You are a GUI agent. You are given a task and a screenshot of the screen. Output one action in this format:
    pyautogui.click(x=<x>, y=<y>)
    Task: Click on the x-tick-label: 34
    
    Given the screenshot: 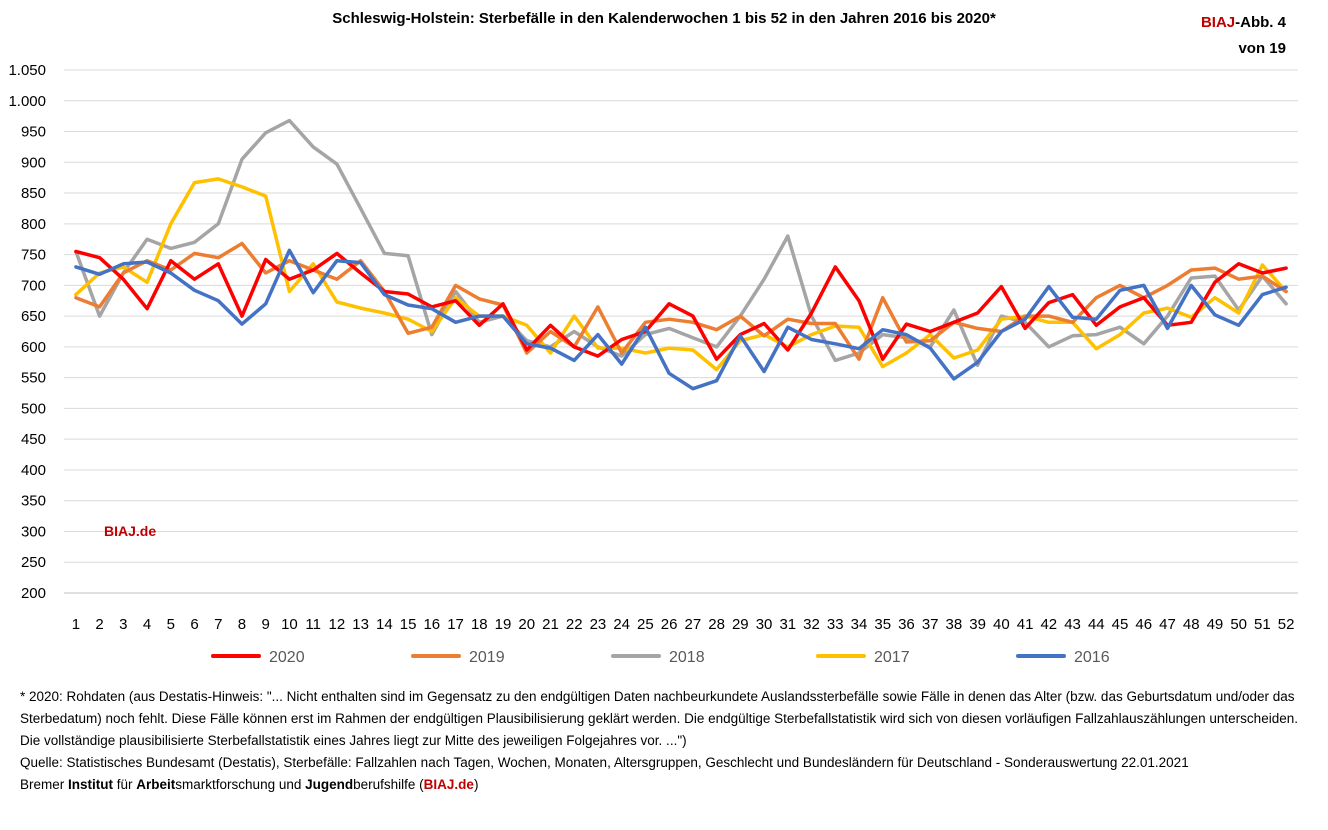 What is the action you would take?
    pyautogui.click(x=859, y=624)
    